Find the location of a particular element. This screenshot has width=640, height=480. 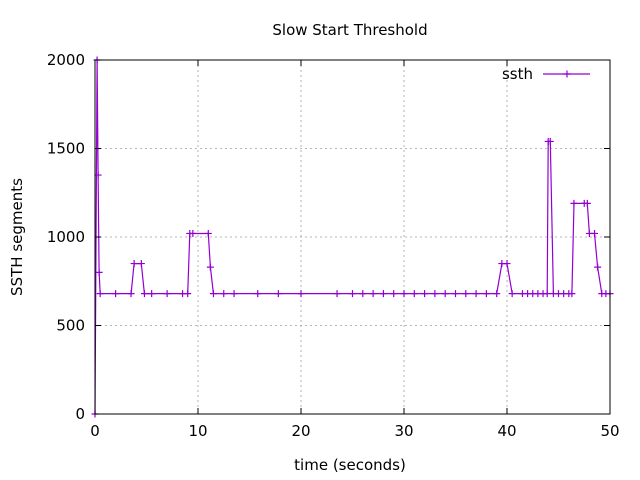

y-tick-label: 0 is located at coordinates (80, 414).